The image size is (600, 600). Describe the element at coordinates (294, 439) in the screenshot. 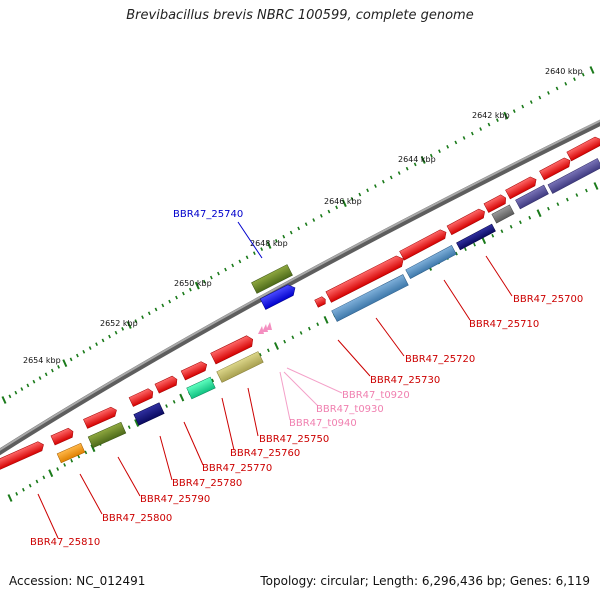

I see `gene-label-bbr47-25750: BBR47_25750` at that location.